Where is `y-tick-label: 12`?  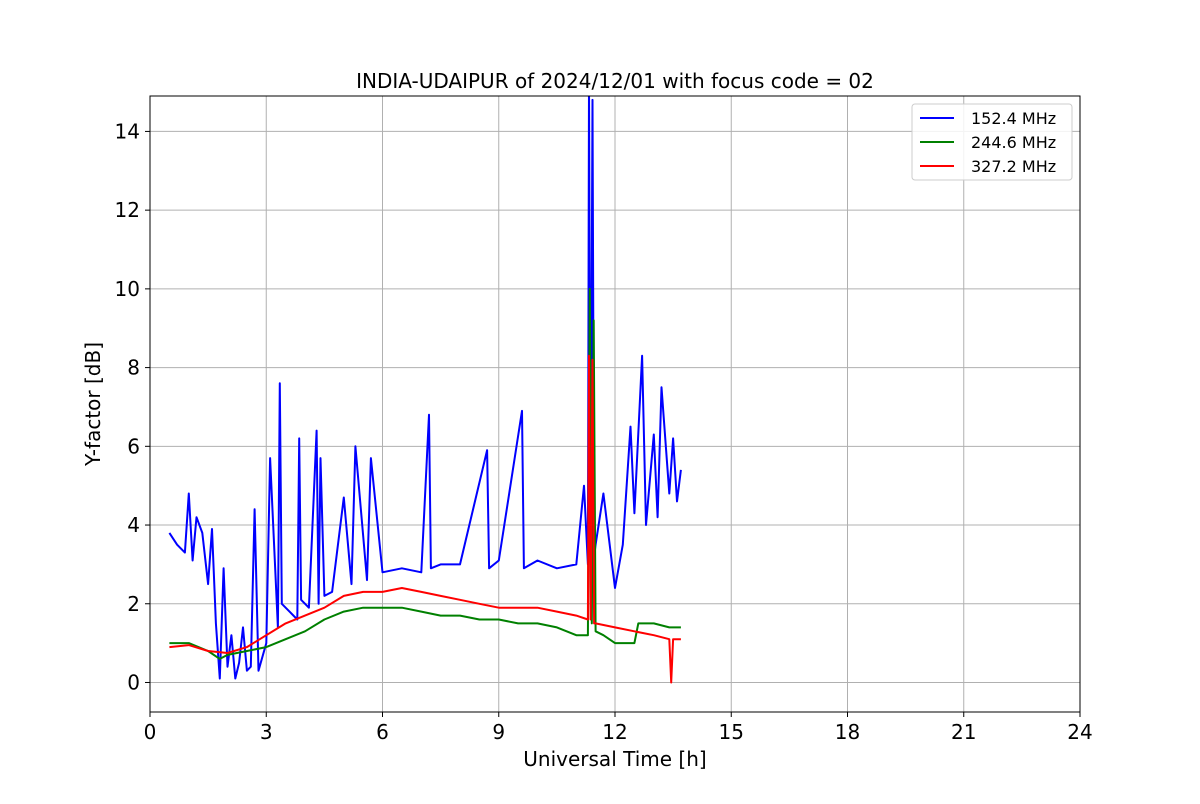 y-tick-label: 12 is located at coordinates (127, 210).